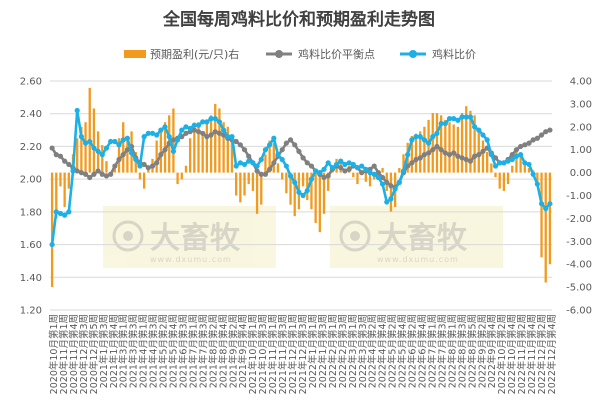 The width and height of the screenshot is (598, 413). I want to click on x-tick-label: 2020年11月第4周, so click(74, 354).